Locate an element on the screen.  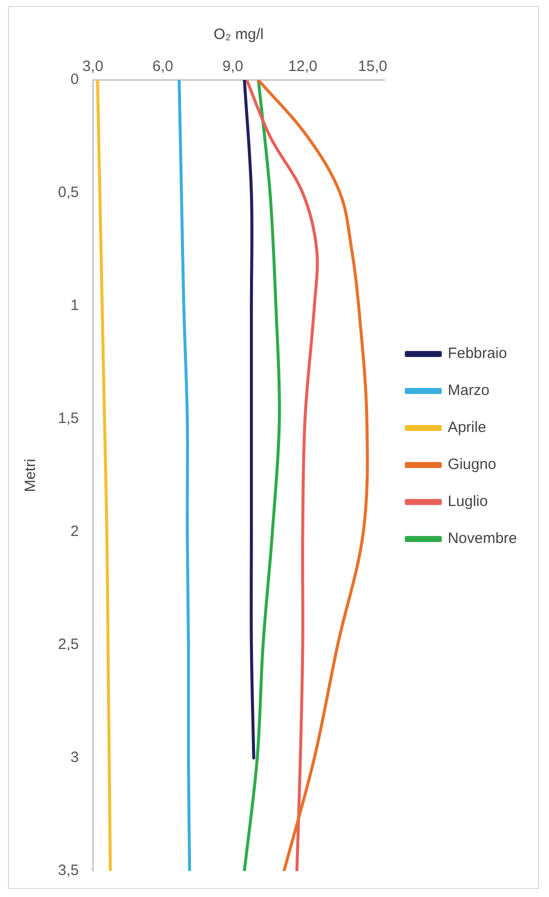
legend-label: Novembre is located at coordinates (483, 539).